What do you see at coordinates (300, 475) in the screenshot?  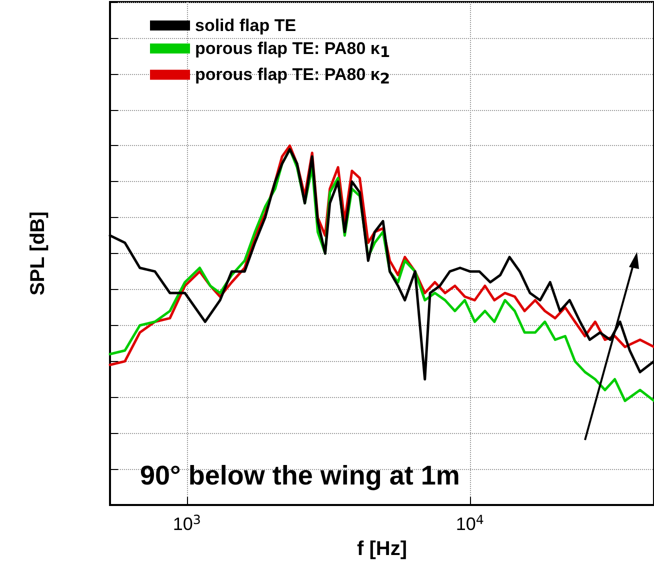 I see `annotation: 90° below the wing at 1m` at bounding box center [300, 475].